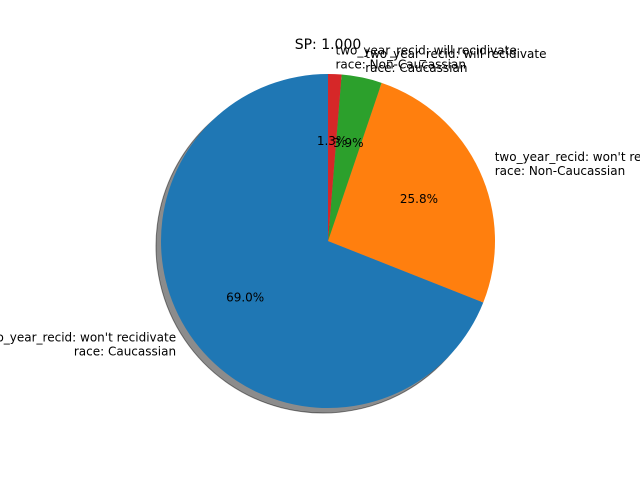 The width and height of the screenshot is (640, 480). I want to click on pie-percent-label-1: 25.8%, so click(419, 199).